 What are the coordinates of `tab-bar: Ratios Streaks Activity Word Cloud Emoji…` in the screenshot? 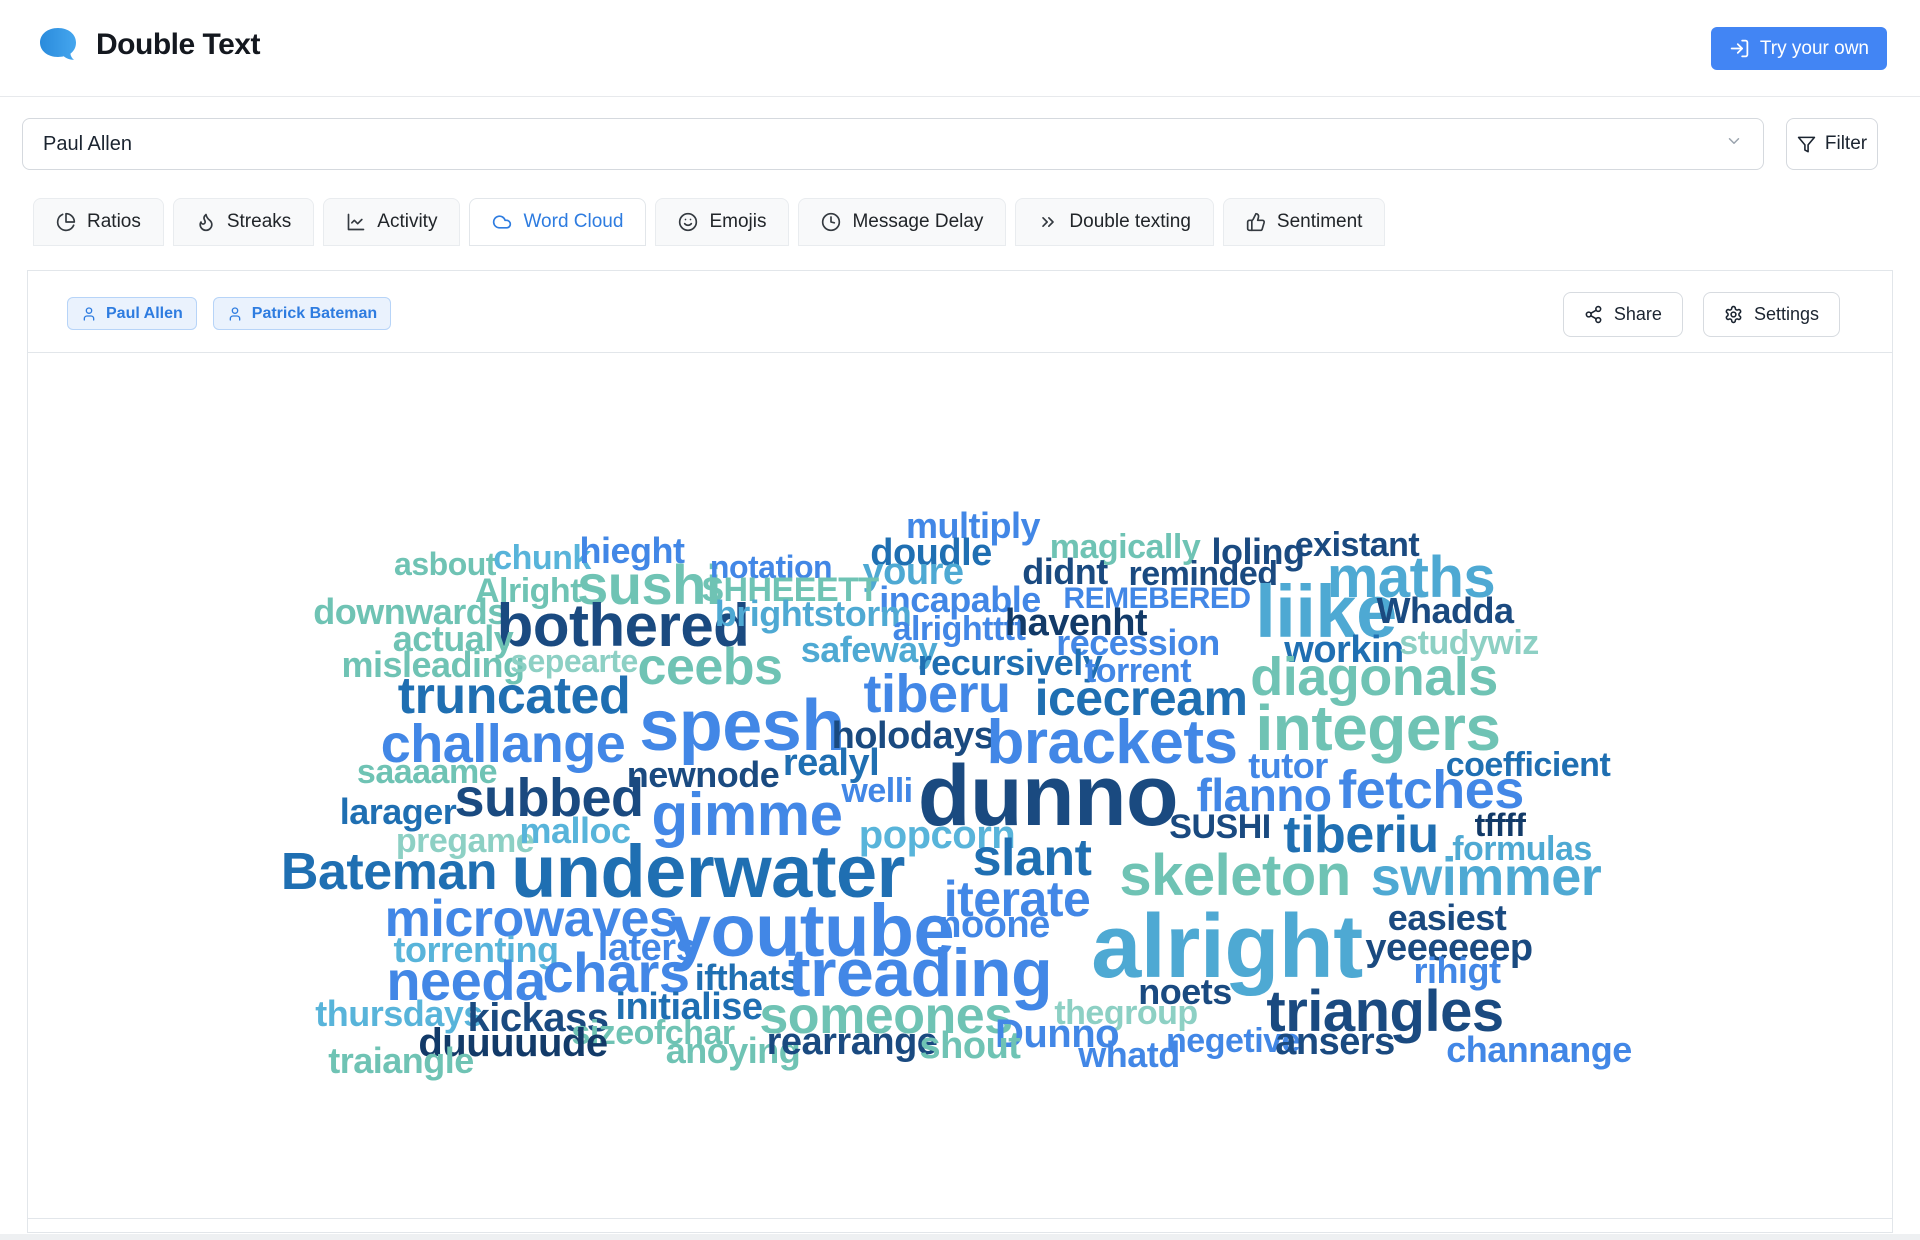 It's located at (709, 222).